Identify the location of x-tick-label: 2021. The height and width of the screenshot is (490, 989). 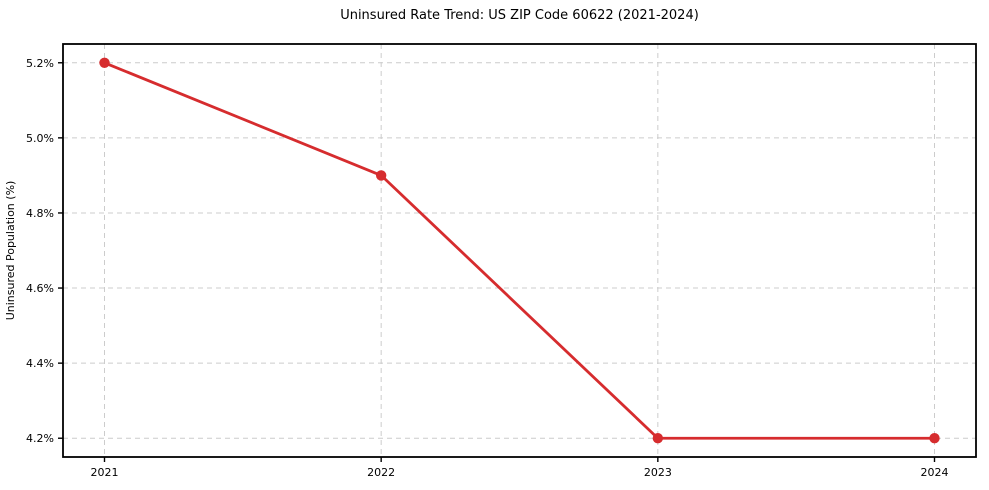
(105, 472).